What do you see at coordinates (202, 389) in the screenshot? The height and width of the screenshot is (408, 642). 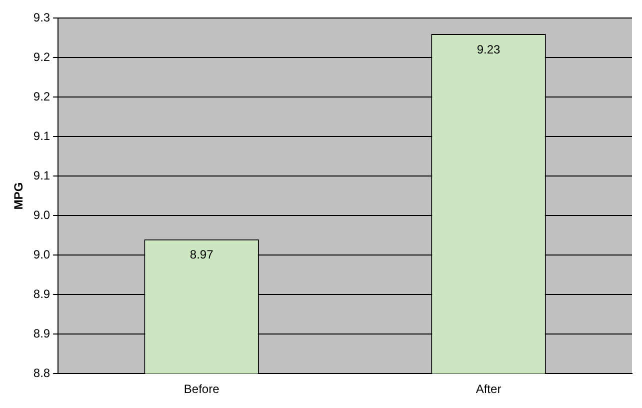 I see `x-tick-label: Before` at bounding box center [202, 389].